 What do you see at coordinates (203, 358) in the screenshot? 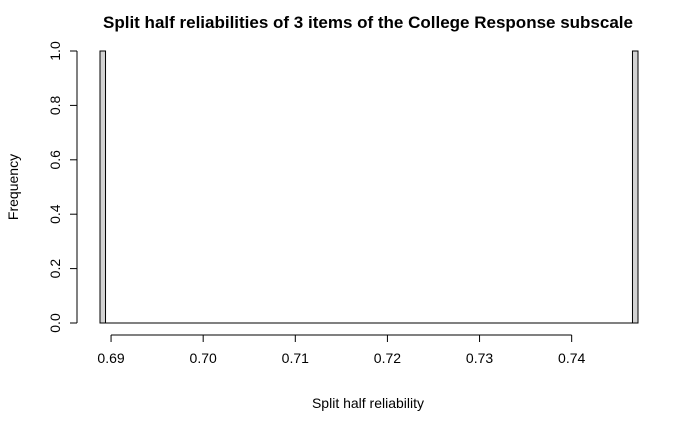
I see `x-tick-label-1: 0.70` at bounding box center [203, 358].